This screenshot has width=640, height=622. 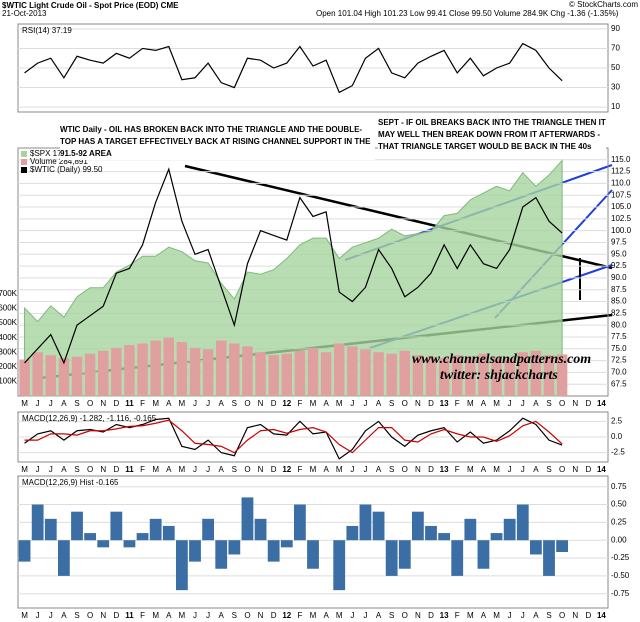 What do you see at coordinates (617, 436) in the screenshot?
I see `y-tick-label: 0.0` at bounding box center [617, 436].